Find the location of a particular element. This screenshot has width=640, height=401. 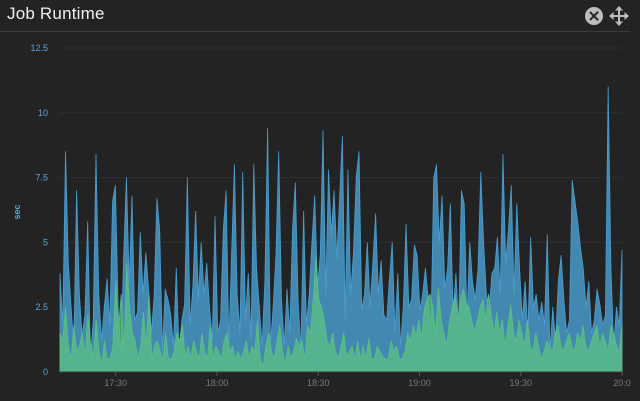

y-tick-label: 7.5 is located at coordinates (41, 178).